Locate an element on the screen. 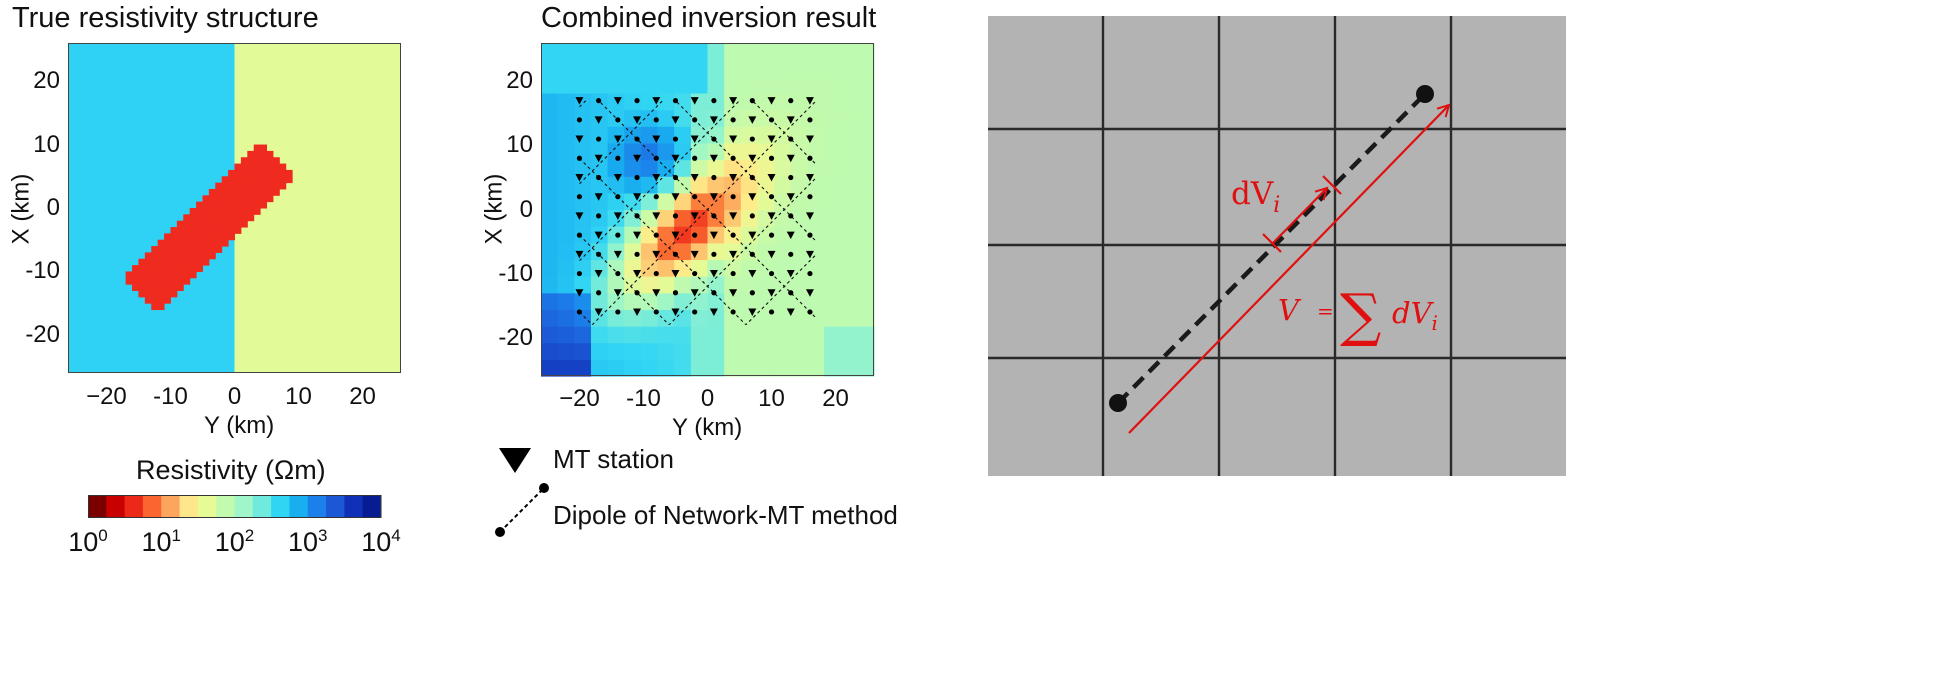 The width and height of the screenshot is (1958, 700). middle-y-tick-1: 10 is located at coordinates (519, 145).